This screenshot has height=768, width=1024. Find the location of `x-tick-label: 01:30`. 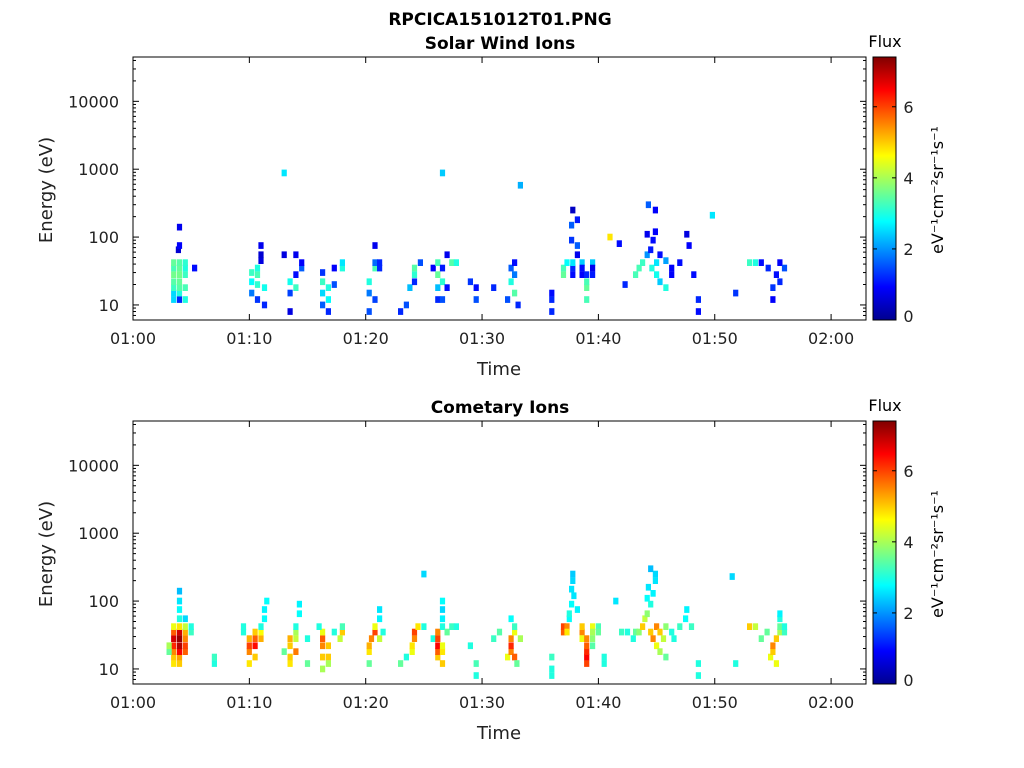

x-tick-label: 01:30 is located at coordinates (482, 702).